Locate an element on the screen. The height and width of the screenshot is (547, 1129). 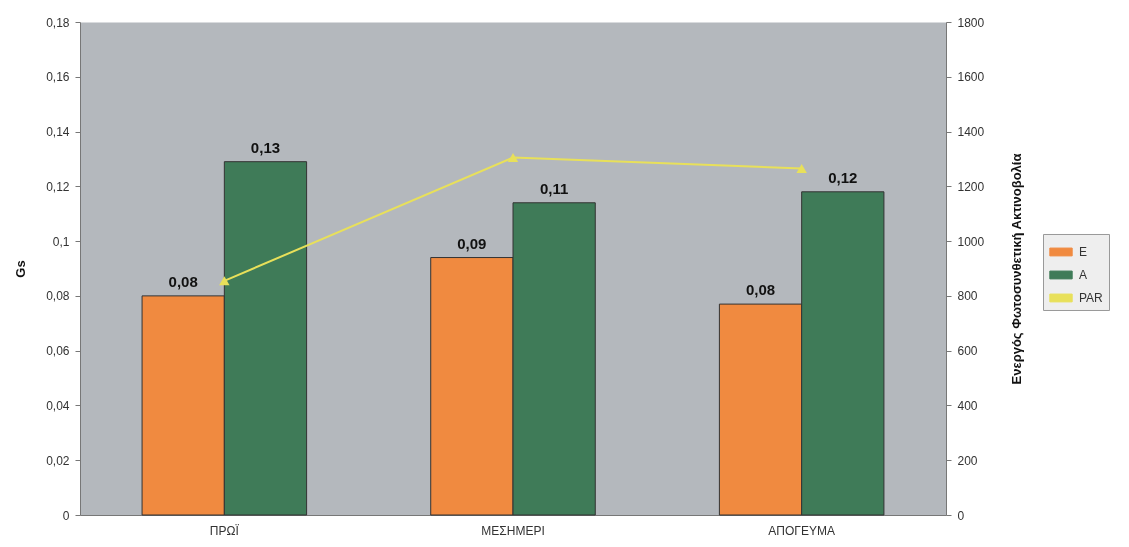
y2-tick-label: 1600 is located at coordinates (971, 77).